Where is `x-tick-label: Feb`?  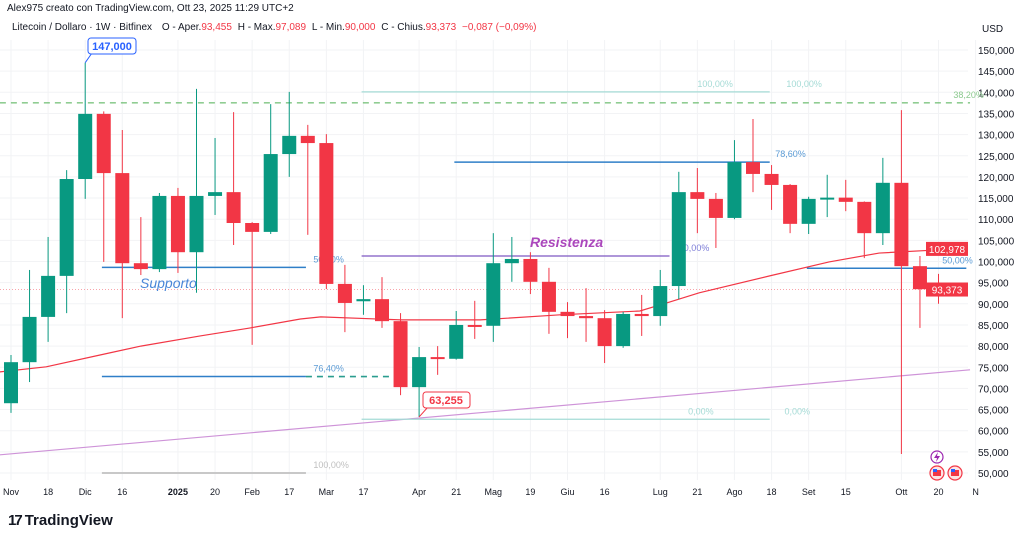 x-tick-label: Feb is located at coordinates (252, 492).